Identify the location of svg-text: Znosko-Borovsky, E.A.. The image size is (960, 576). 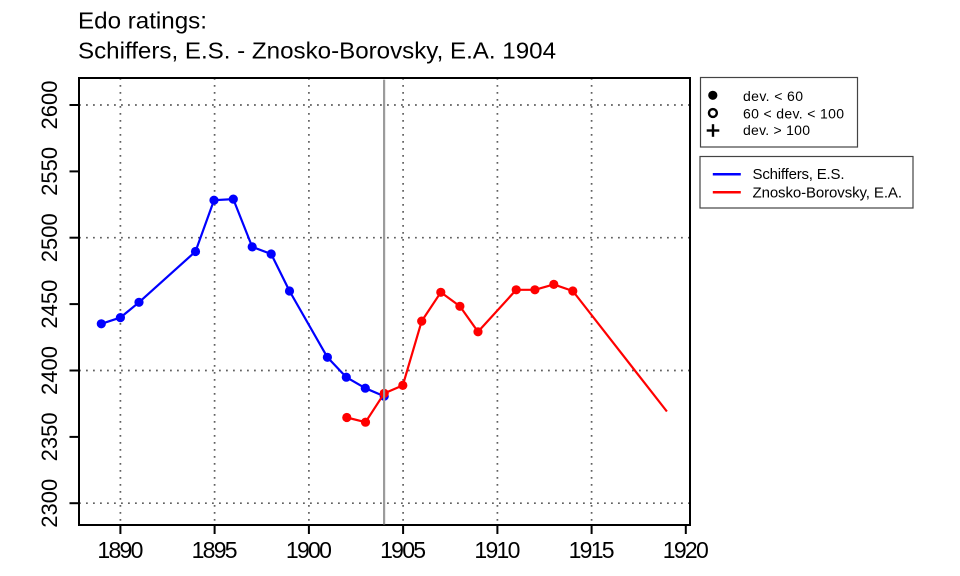
(828, 192).